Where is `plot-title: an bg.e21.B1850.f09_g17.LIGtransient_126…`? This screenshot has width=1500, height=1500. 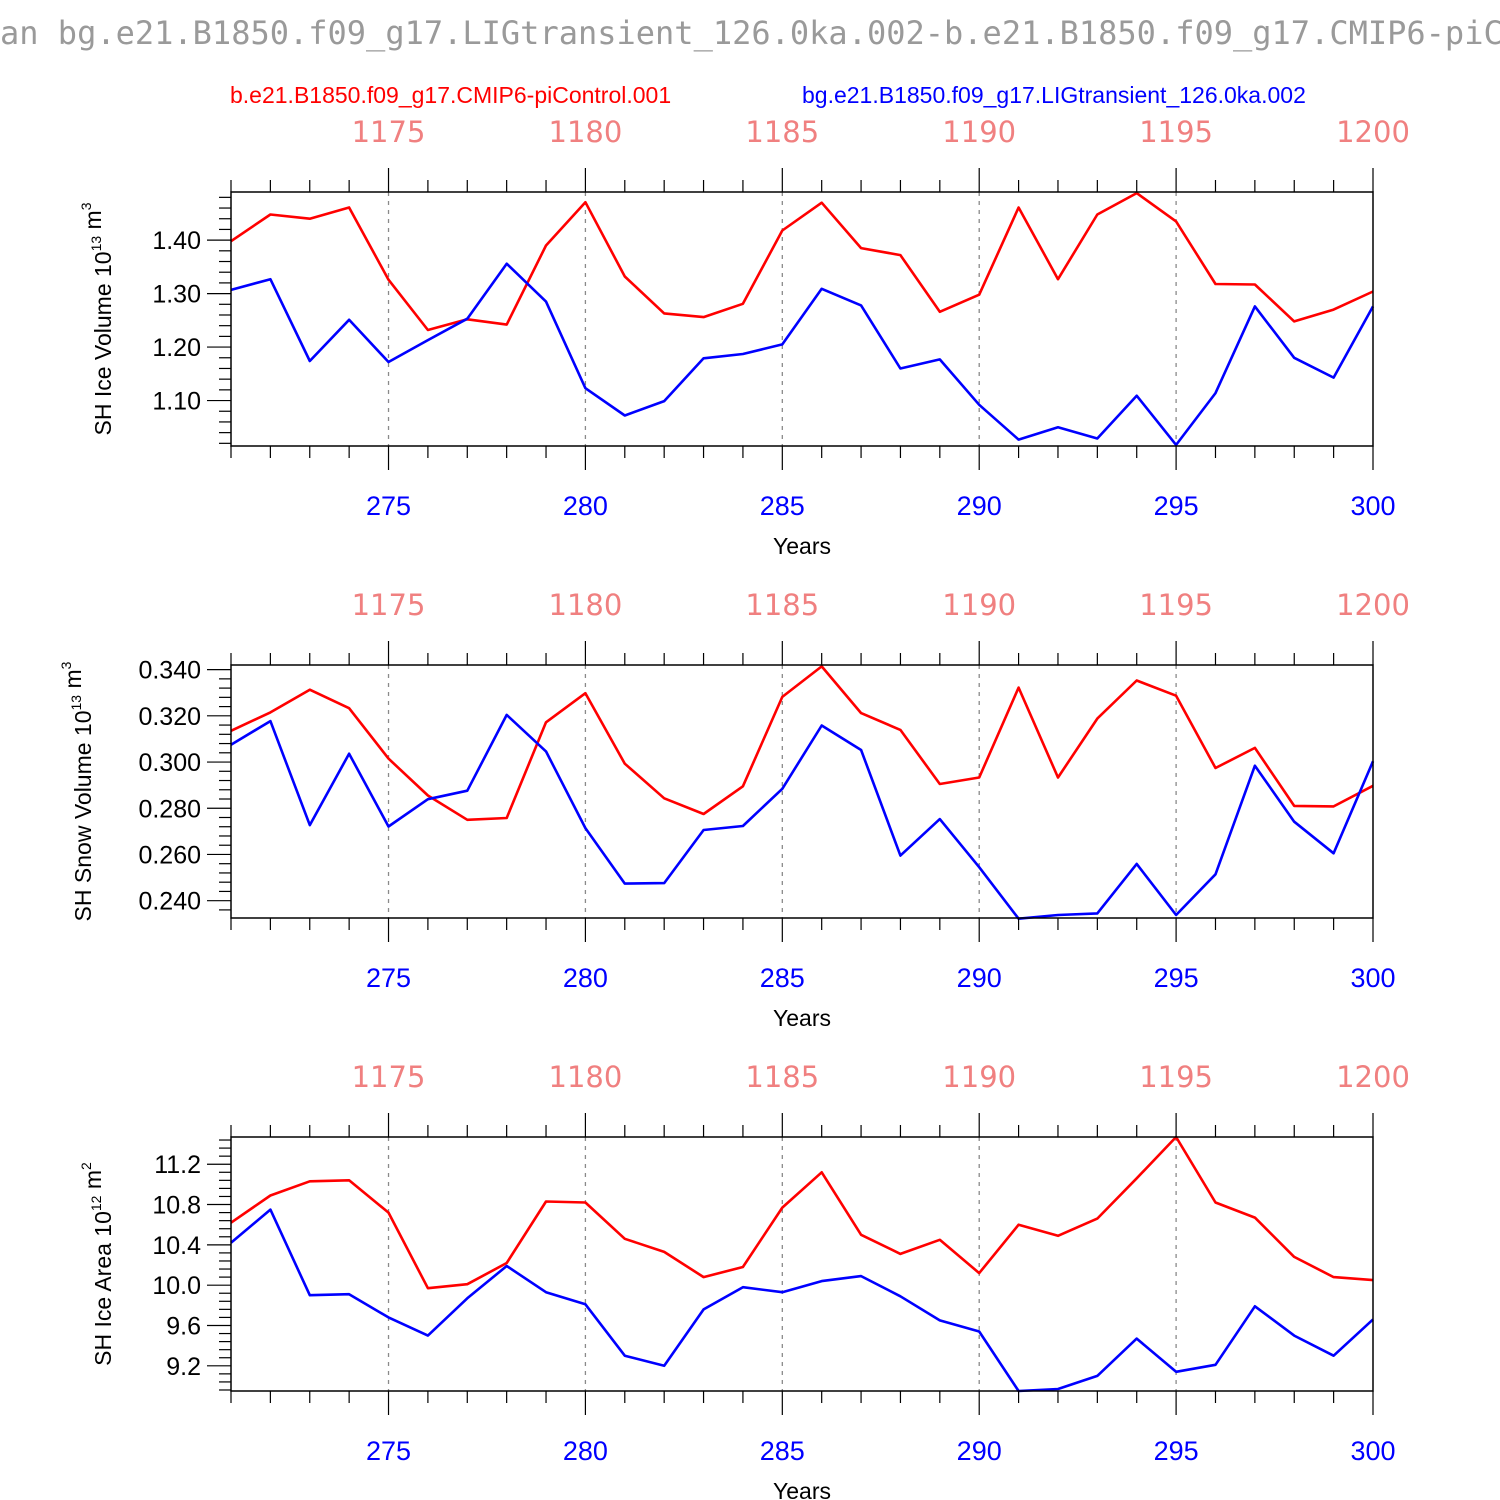 plot-title: an bg.e21.B1850.f09_g17.LIGtransient_126… is located at coordinates (750, 33).